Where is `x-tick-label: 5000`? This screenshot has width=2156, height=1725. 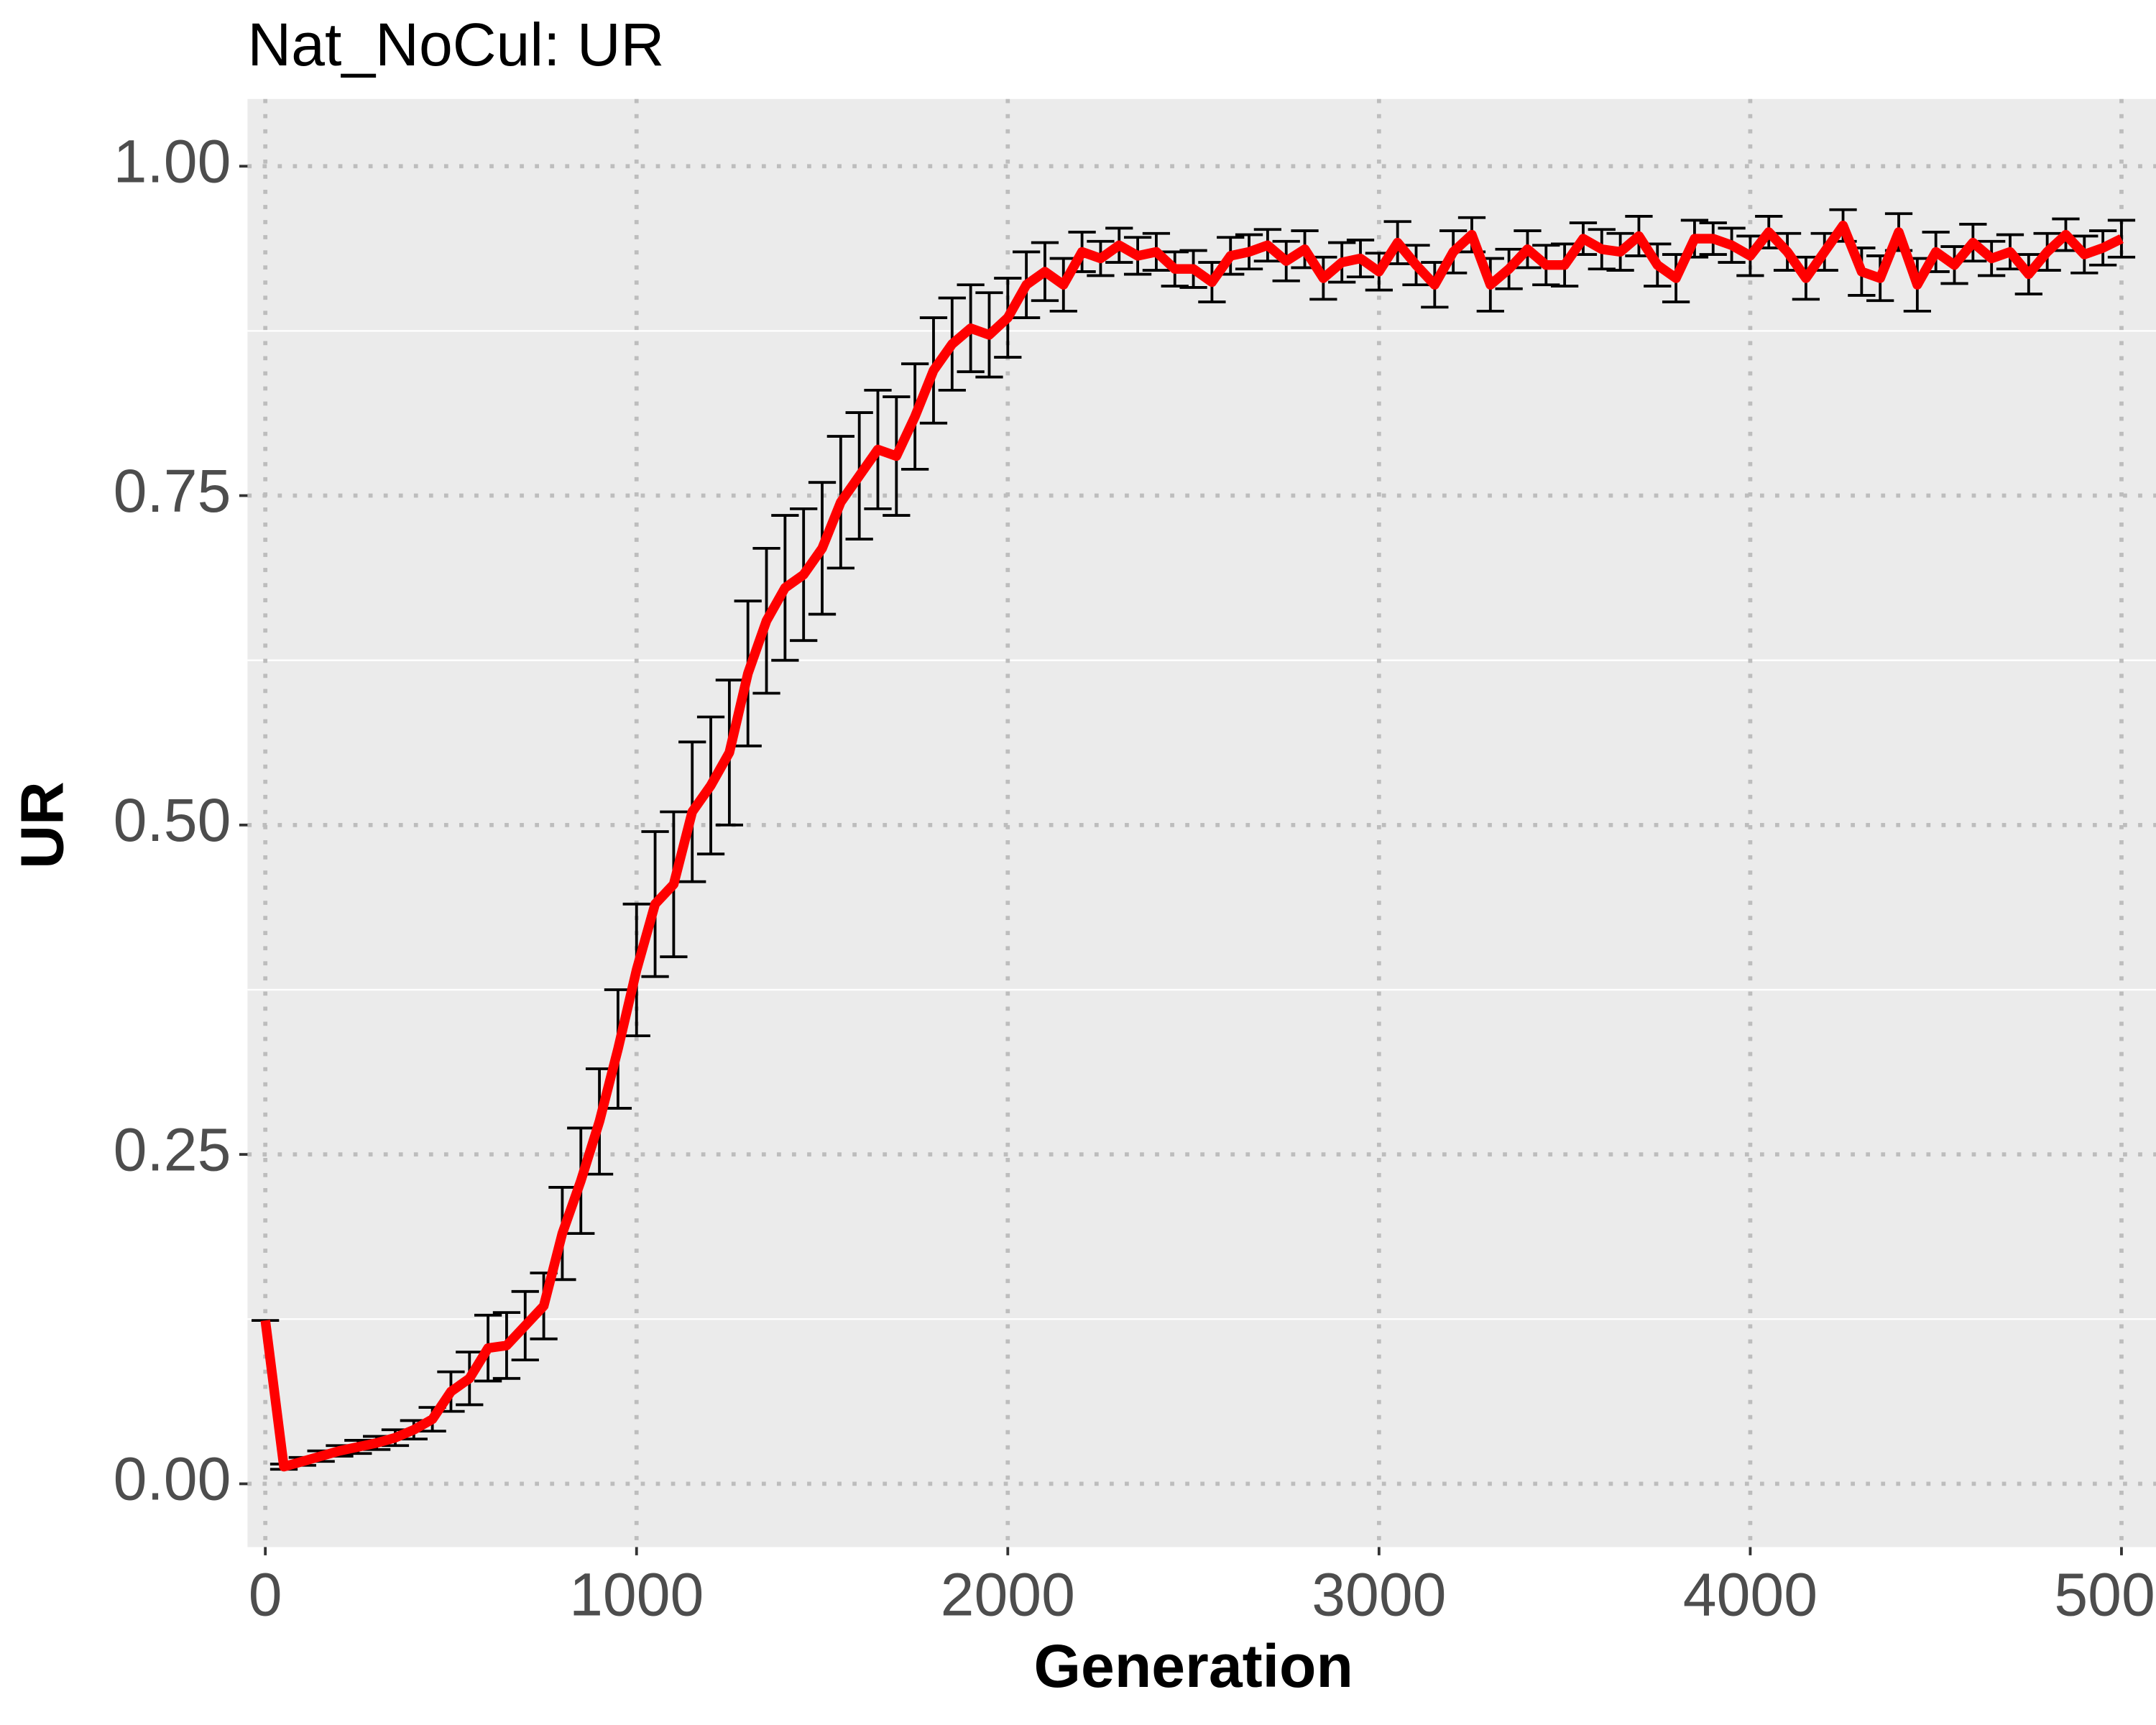
x-tick-label: 5000 is located at coordinates (2105, 1594).